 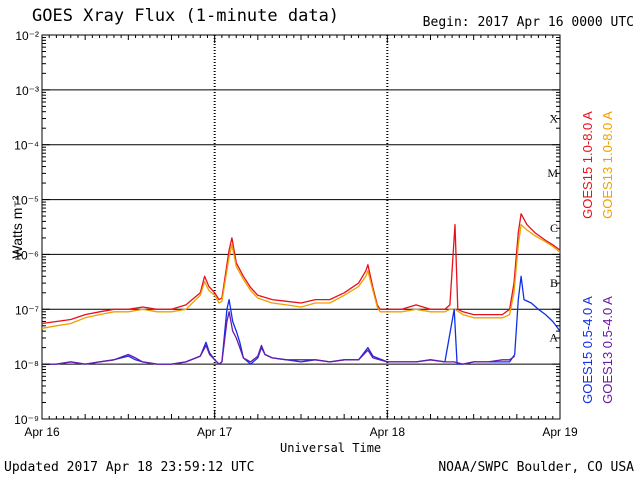 What do you see at coordinates (27, 36) in the screenshot?
I see `y-tick-label: 10⁻²` at bounding box center [27, 36].